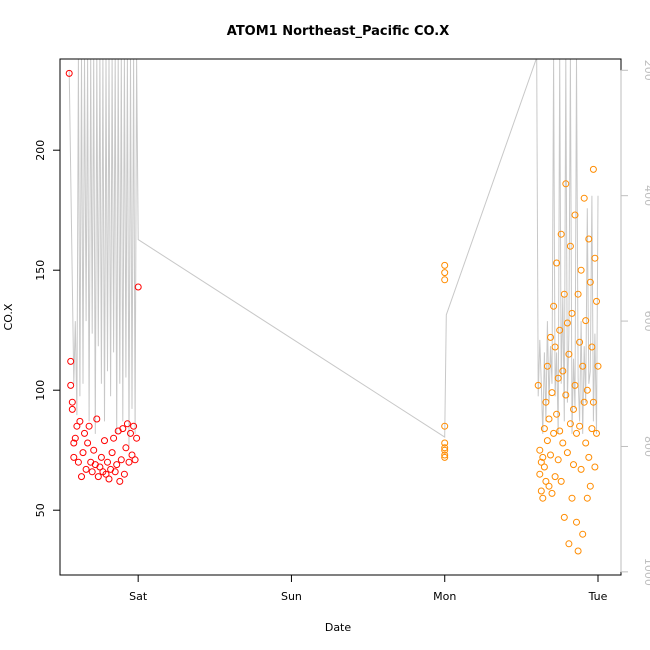  Describe the element at coordinates (646, 195) in the screenshot. I see `y2-tick-label: 400` at that location.